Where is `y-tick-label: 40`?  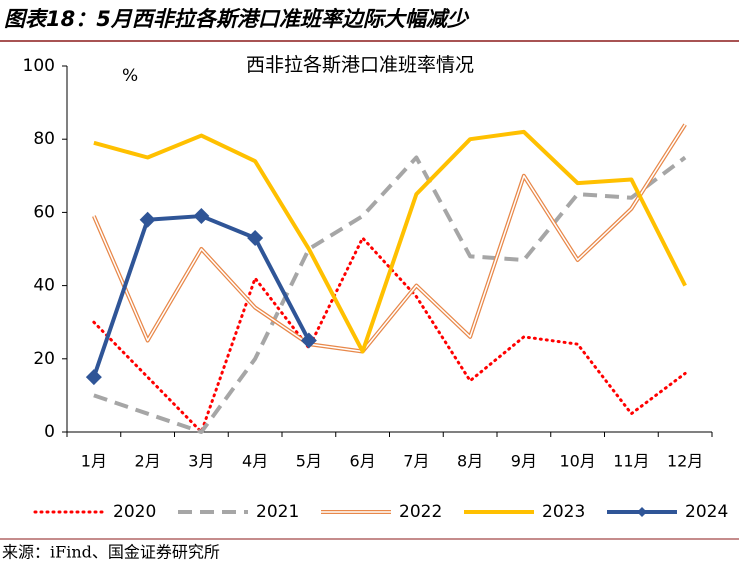
y-tick-label: 40 is located at coordinates (44, 286).